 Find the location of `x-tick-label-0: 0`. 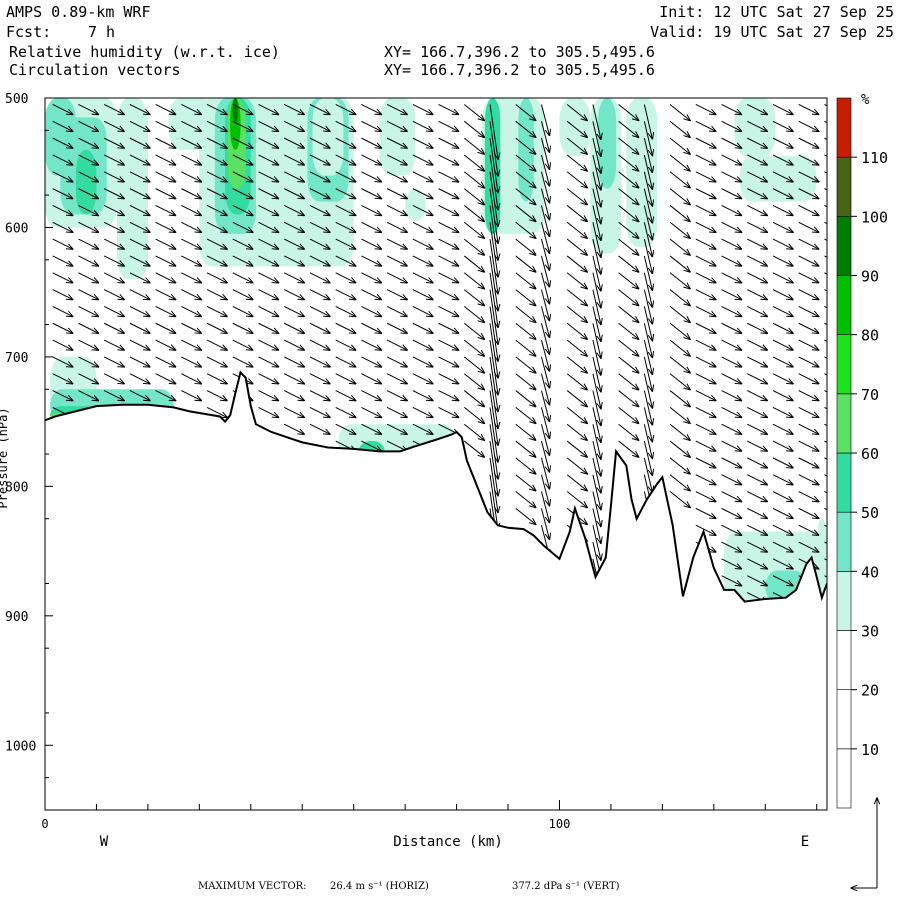

x-tick-label-0: 0 is located at coordinates (44, 824).